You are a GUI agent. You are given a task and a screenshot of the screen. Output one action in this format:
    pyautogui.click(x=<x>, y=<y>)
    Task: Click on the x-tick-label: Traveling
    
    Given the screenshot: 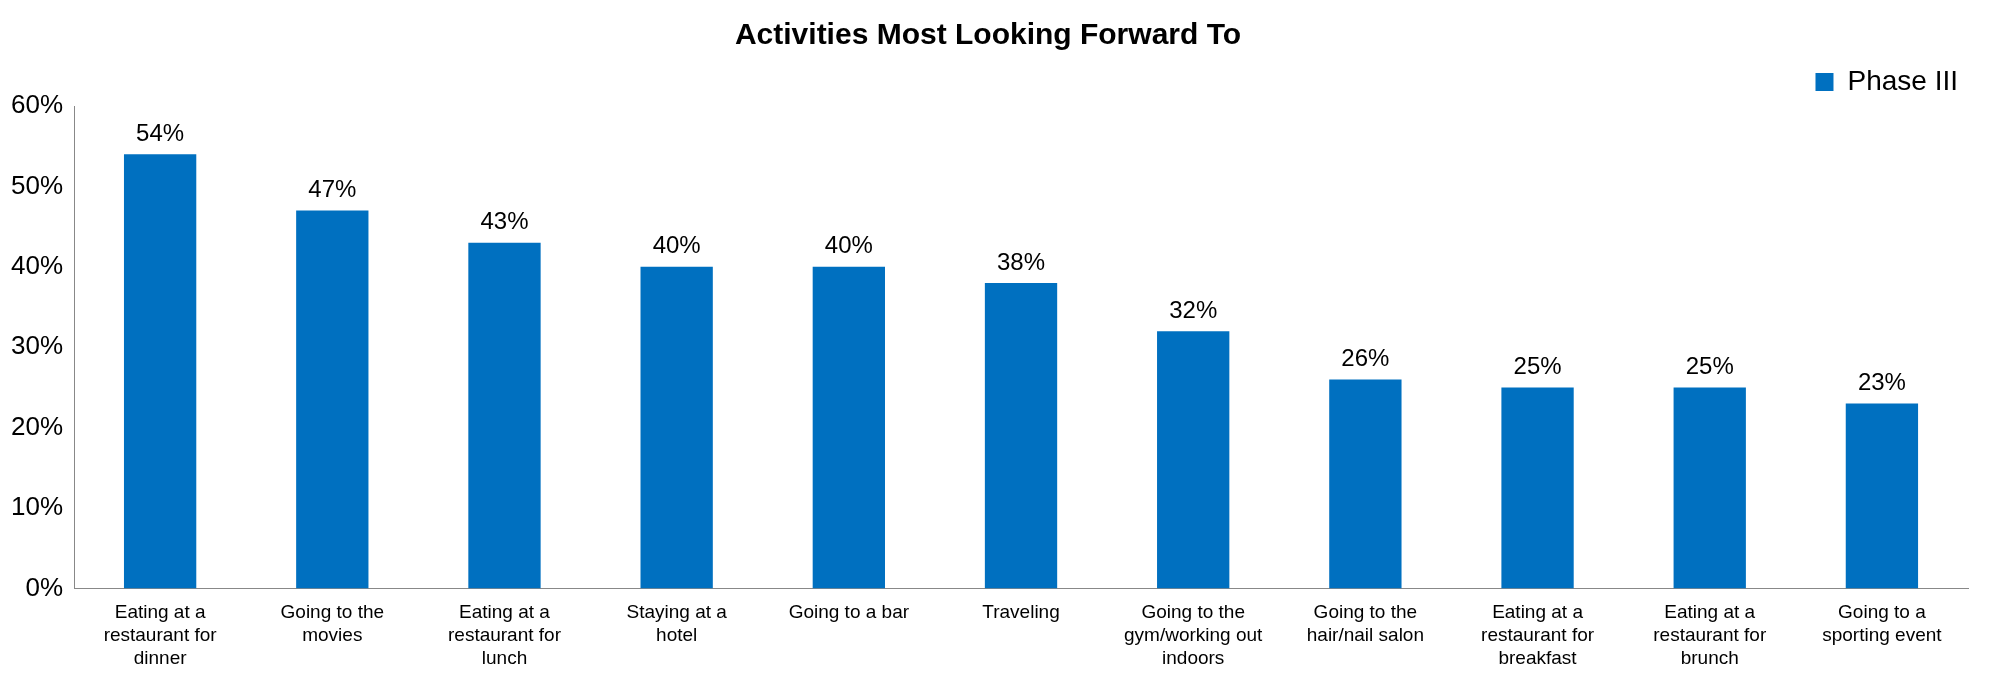 What is the action you would take?
    pyautogui.click(x=1021, y=612)
    